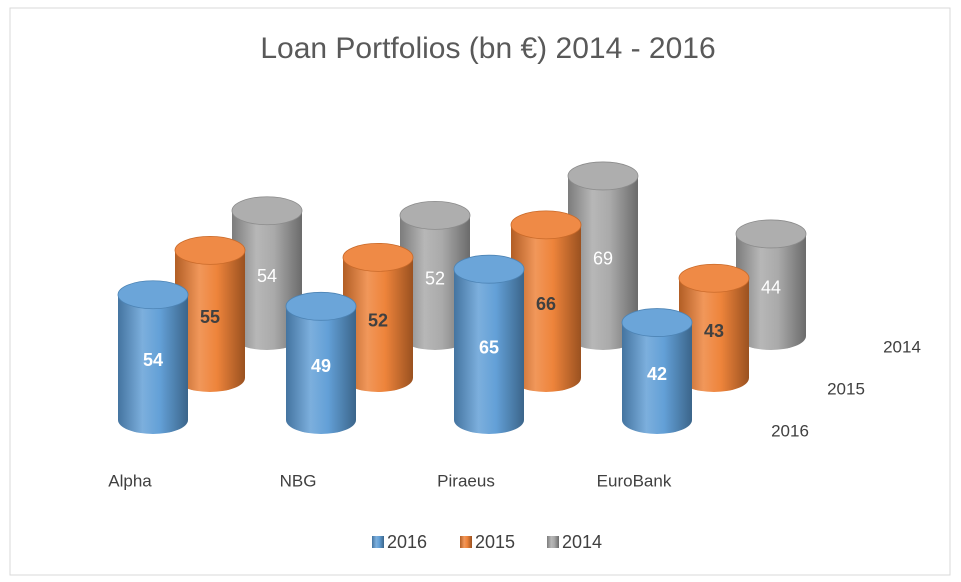 This screenshot has width=961, height=582. I want to click on legend-label: 2015, so click(495, 542).